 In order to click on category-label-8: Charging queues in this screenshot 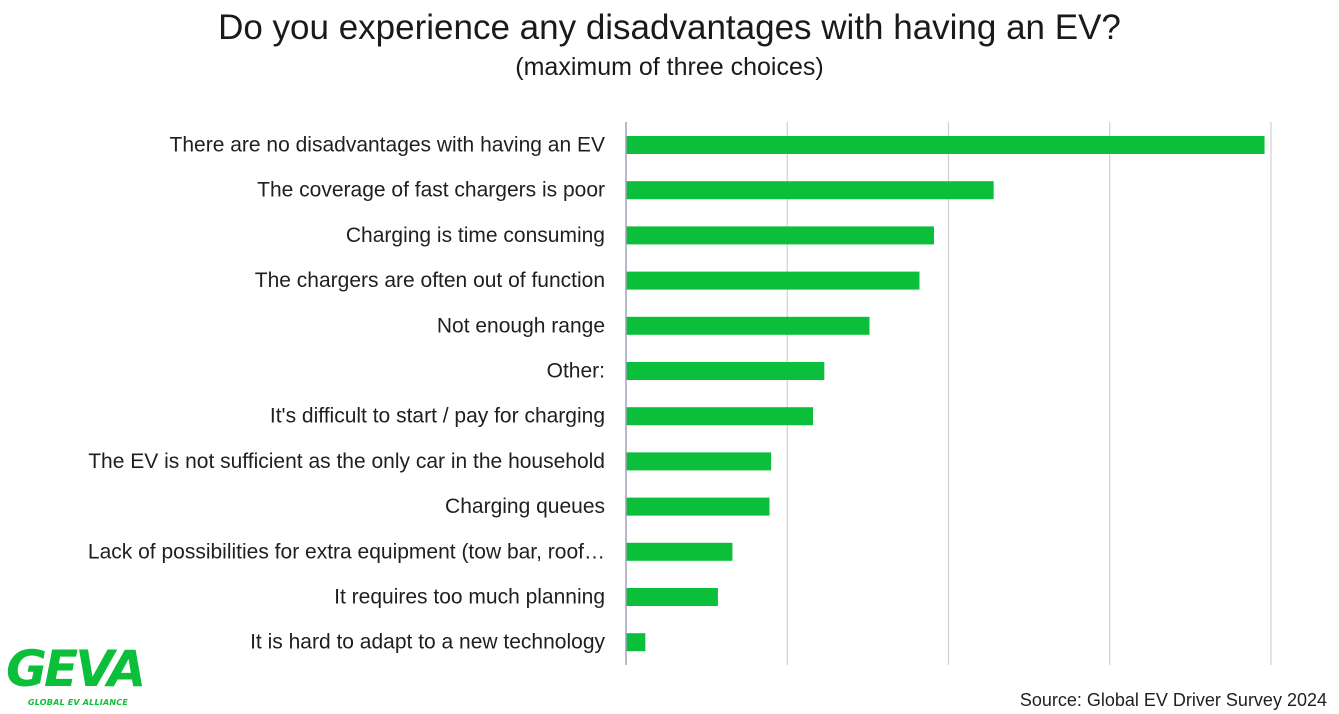, I will do `click(525, 506)`.